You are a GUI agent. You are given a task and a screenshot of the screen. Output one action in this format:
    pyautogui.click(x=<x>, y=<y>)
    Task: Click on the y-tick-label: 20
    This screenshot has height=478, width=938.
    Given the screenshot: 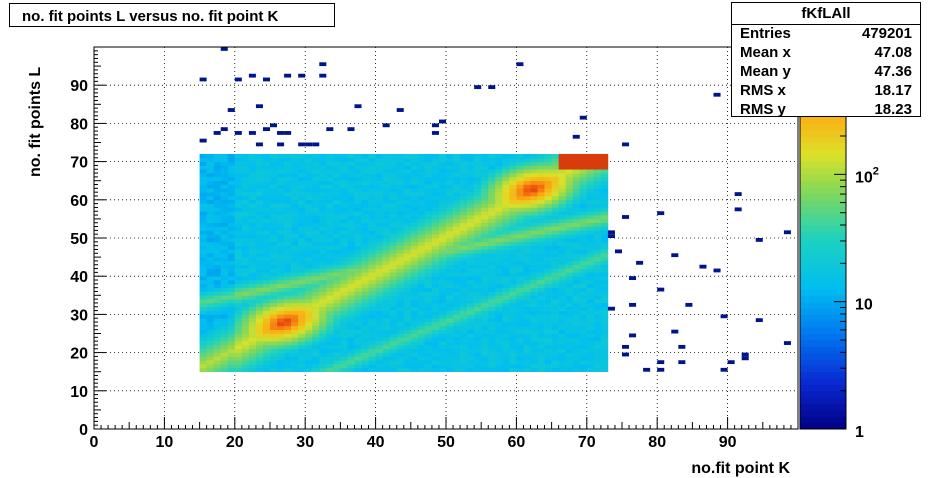 What is the action you would take?
    pyautogui.click(x=79, y=354)
    